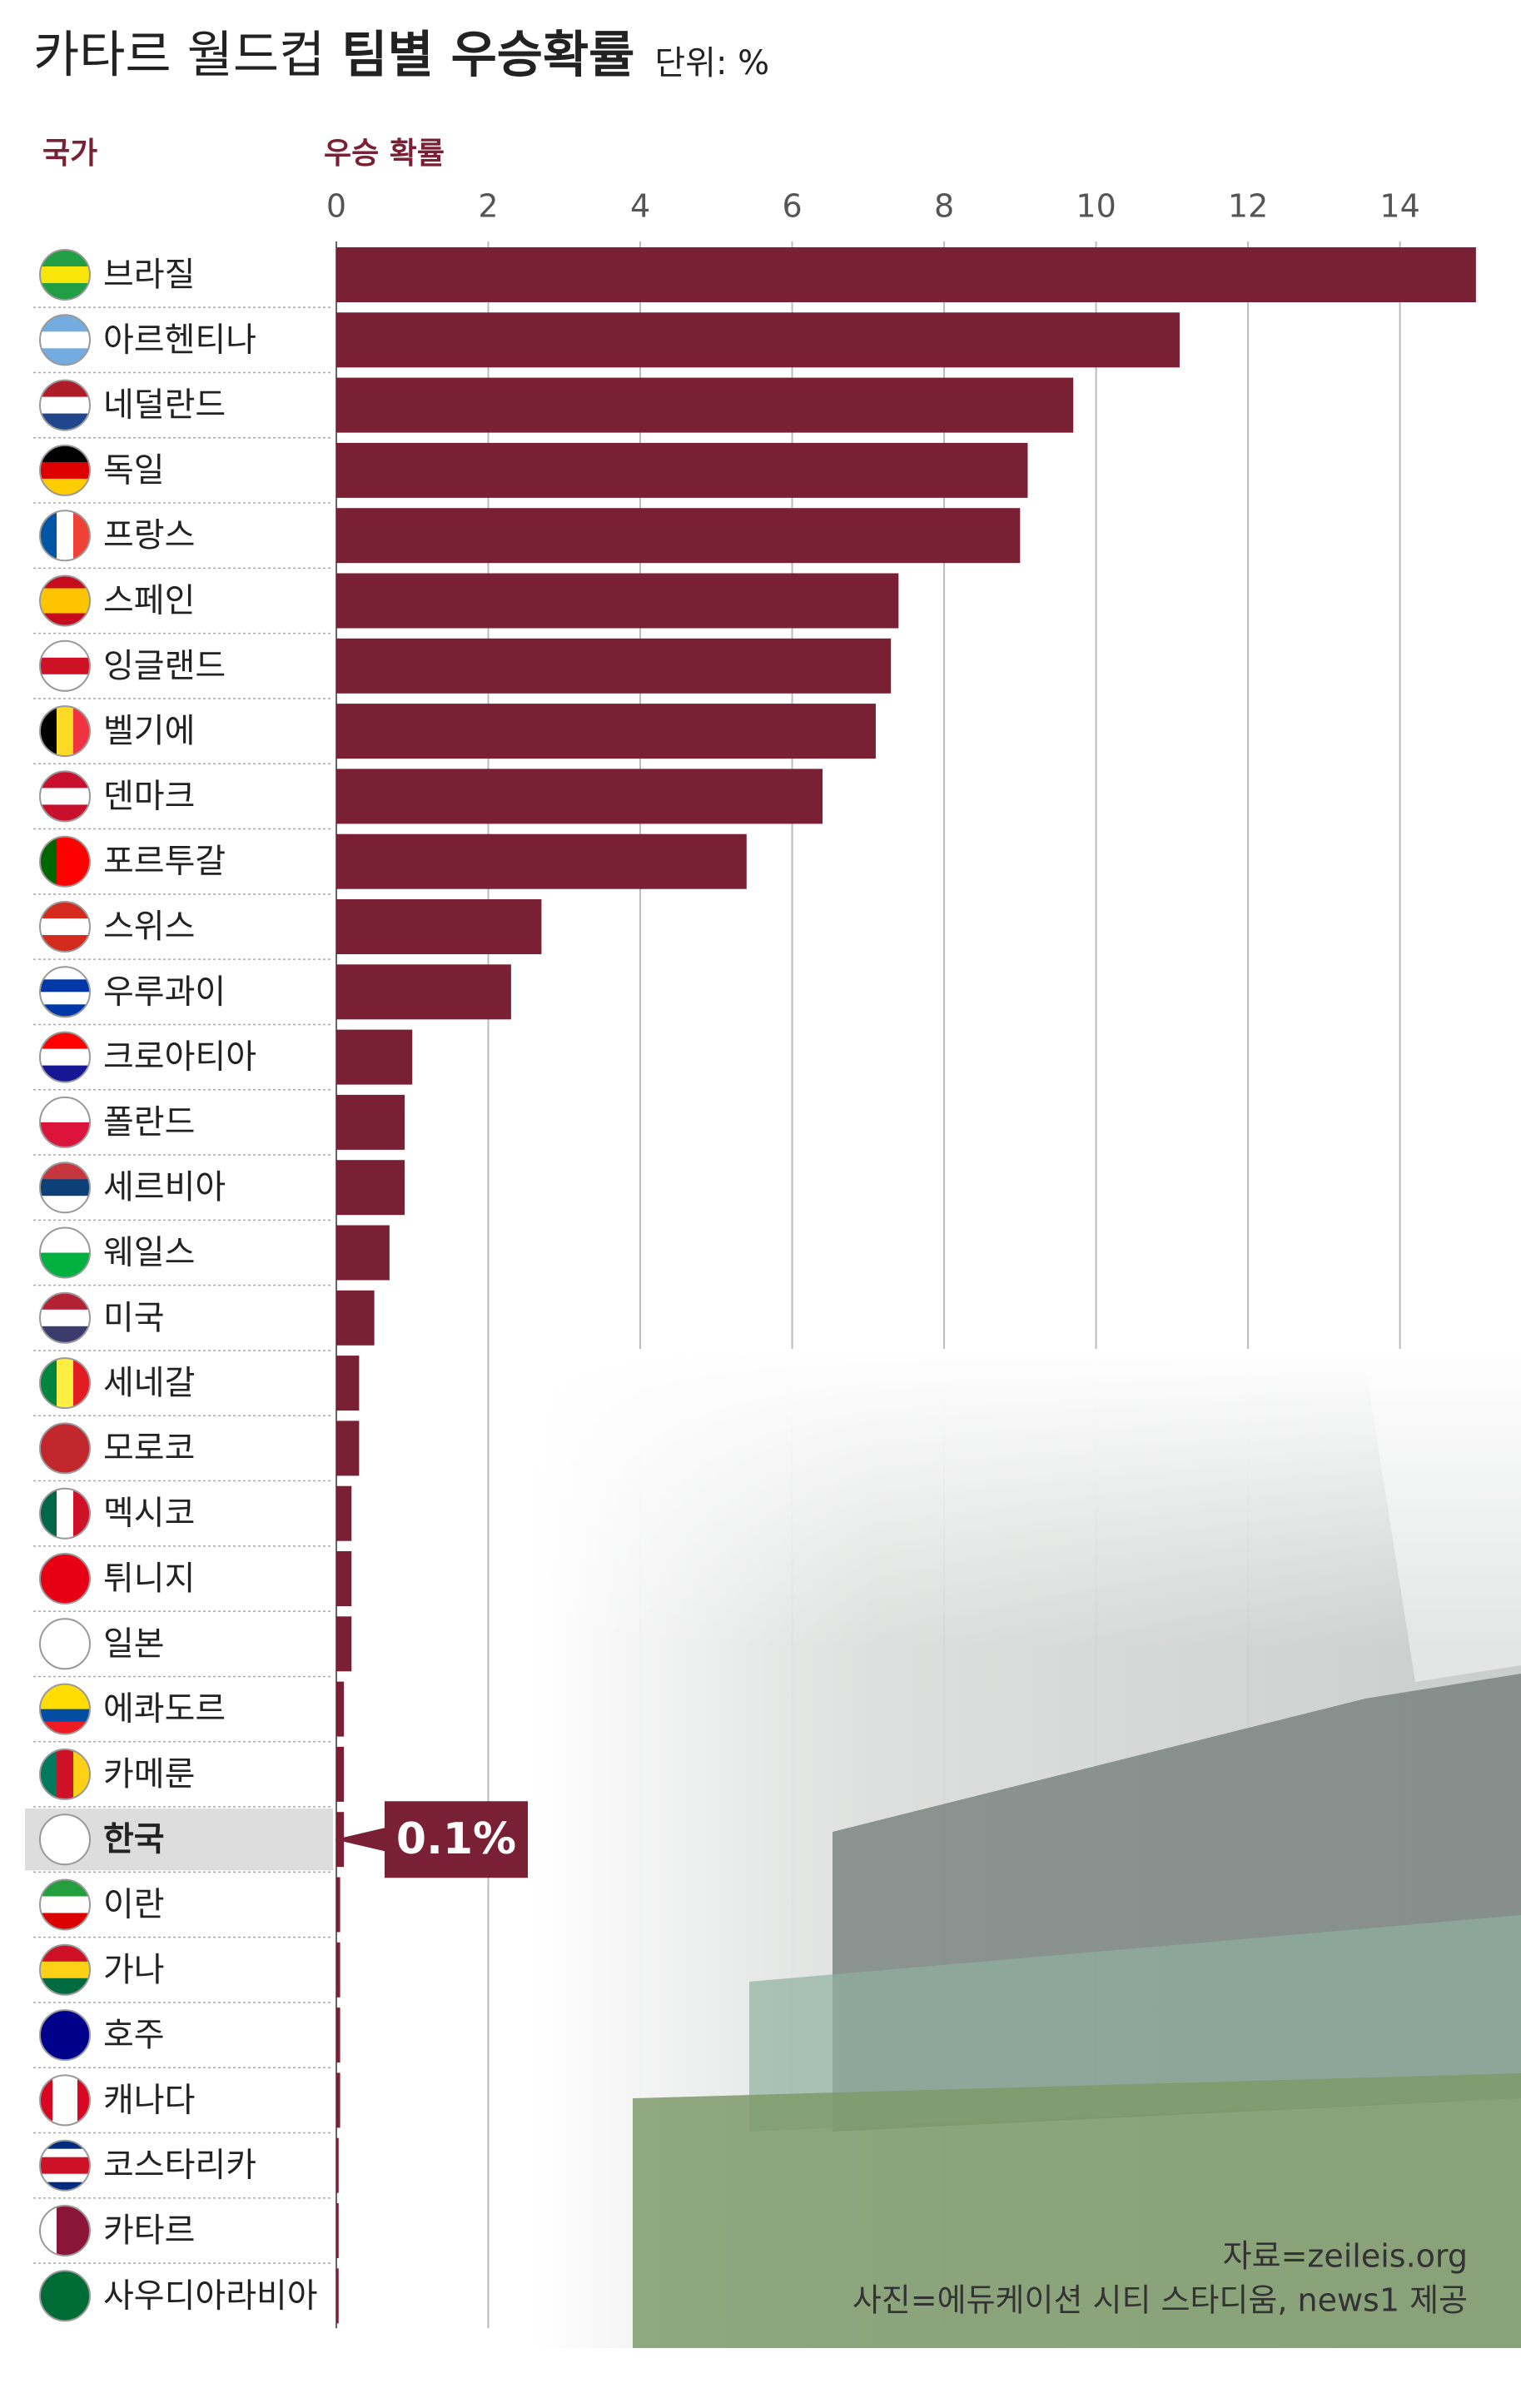 Image resolution: width=1521 pixels, height=2408 pixels. I want to click on y-tick-label: 멕시코, so click(149, 1514).